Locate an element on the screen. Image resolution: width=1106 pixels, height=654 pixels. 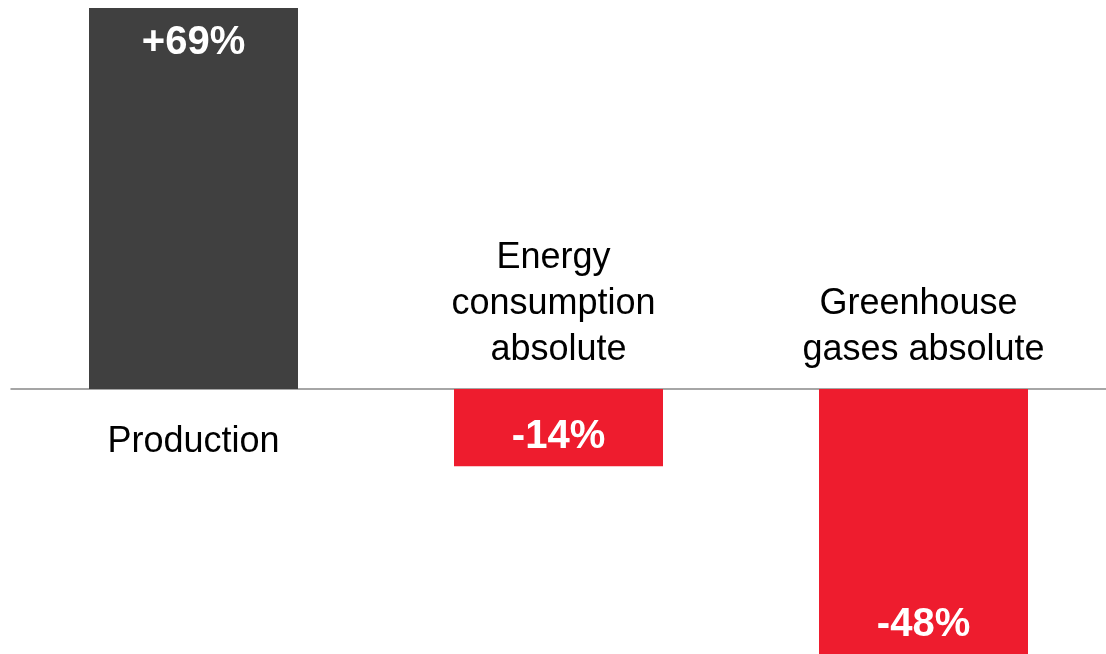
data-label: -48% is located at coordinates (923, 622).